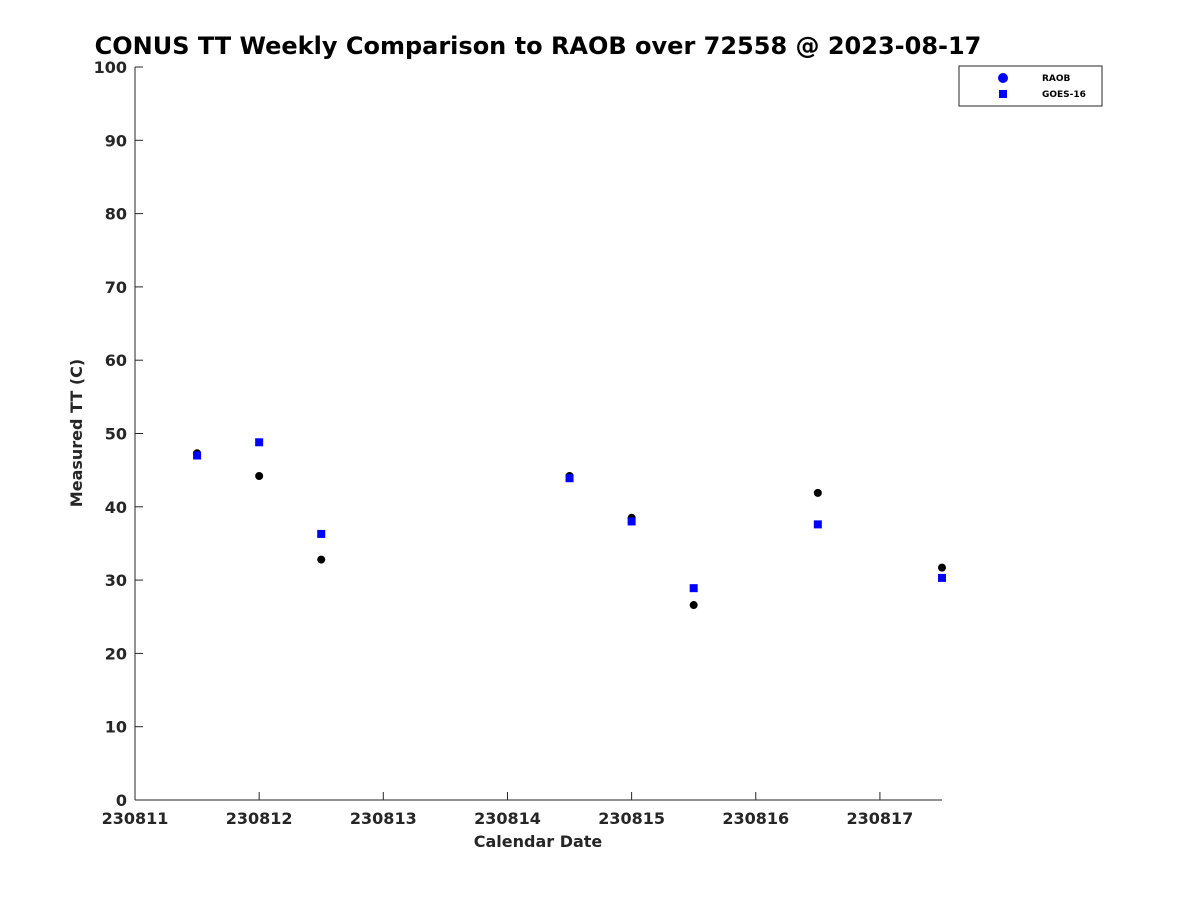 The height and width of the screenshot is (900, 1200). Describe the element at coordinates (116, 140) in the screenshot. I see `y-tick-label: 90` at that location.